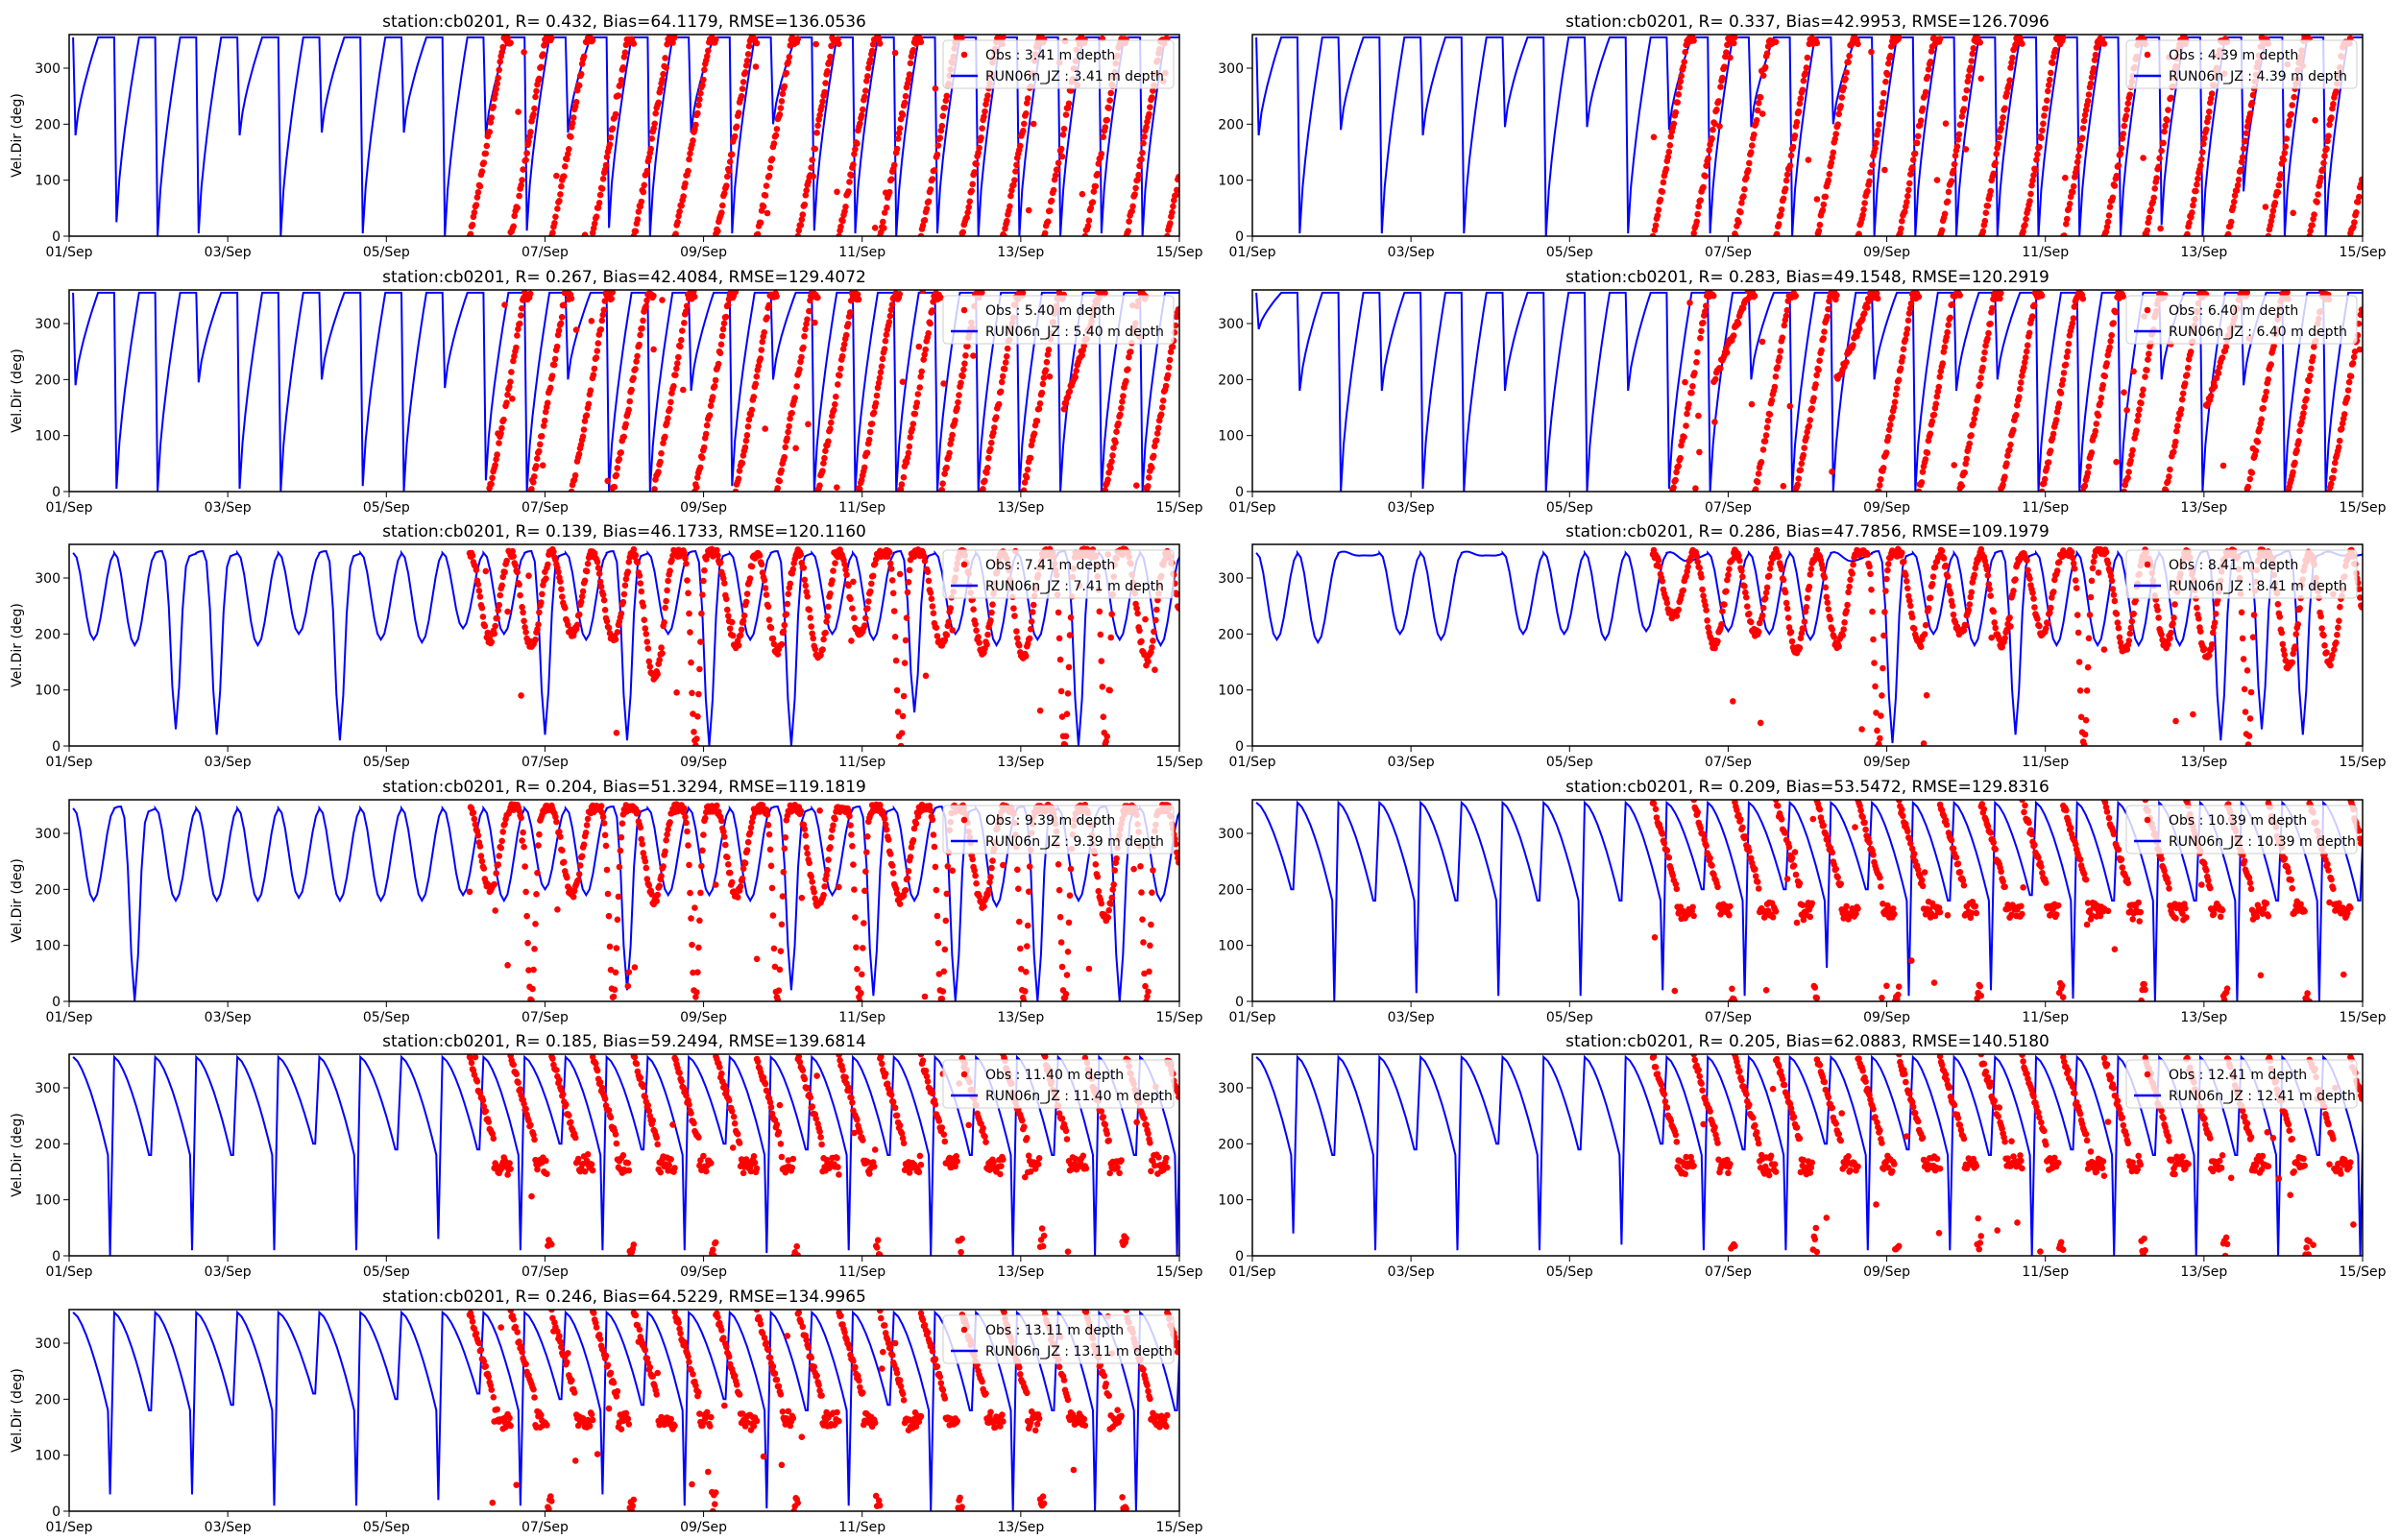  Describe the element at coordinates (48, 124) in the screenshot. I see `y-tick-label: 200` at that location.